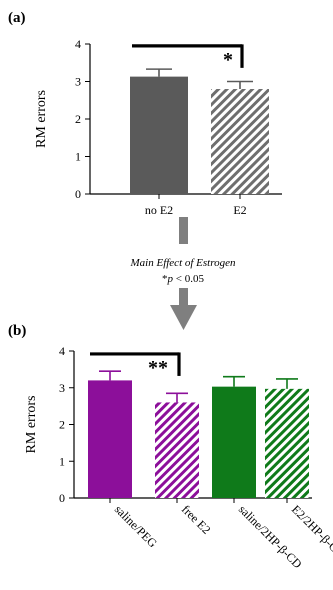  What do you see at coordinates (239, 210) in the screenshot?
I see `a-category-label-1: E2` at bounding box center [239, 210].